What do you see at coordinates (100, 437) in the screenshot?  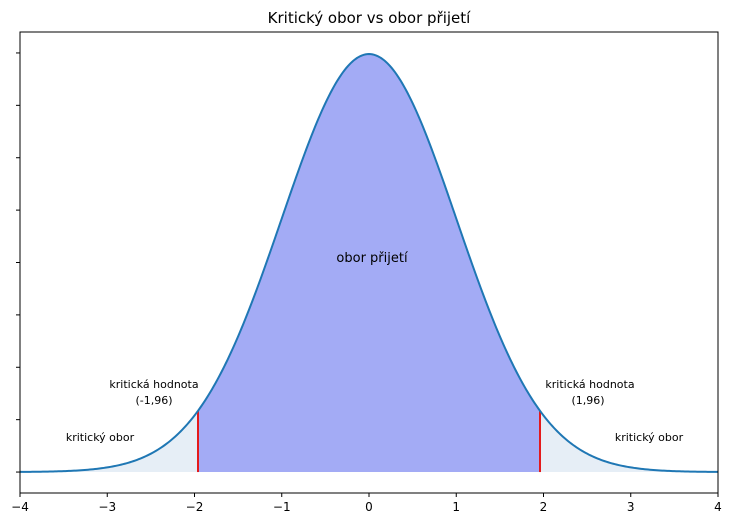 I see `critical-region-left-label: kritický obor` at bounding box center [100, 437].